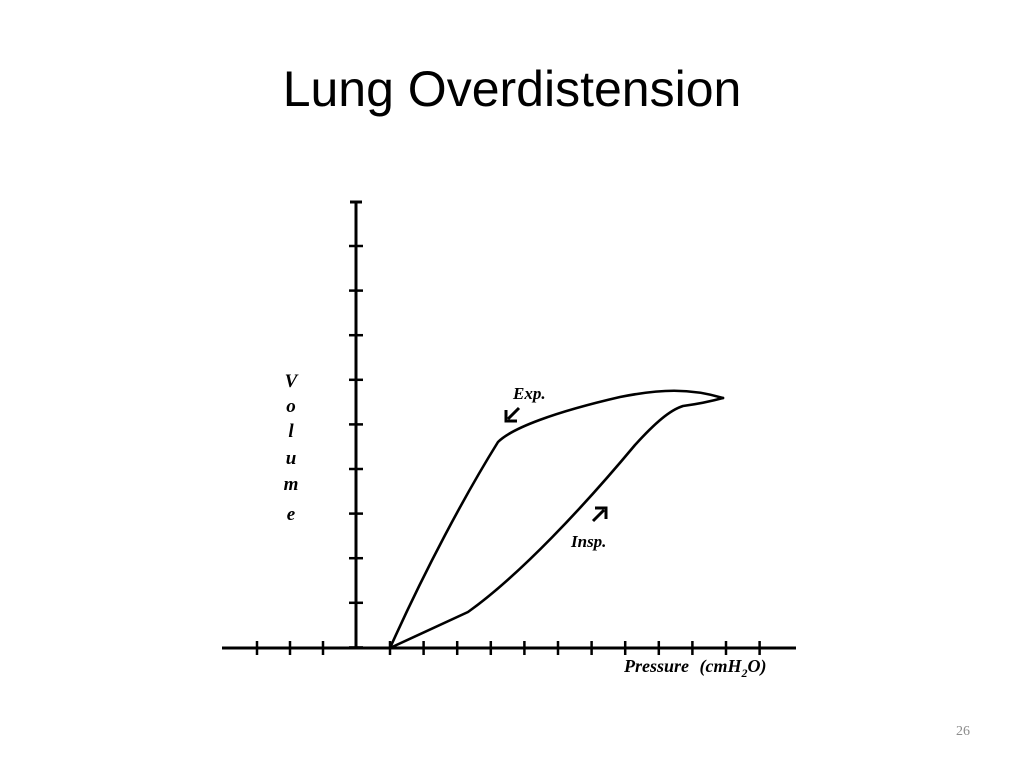  I want to click on y-axis-ticks, so click(356, 446).